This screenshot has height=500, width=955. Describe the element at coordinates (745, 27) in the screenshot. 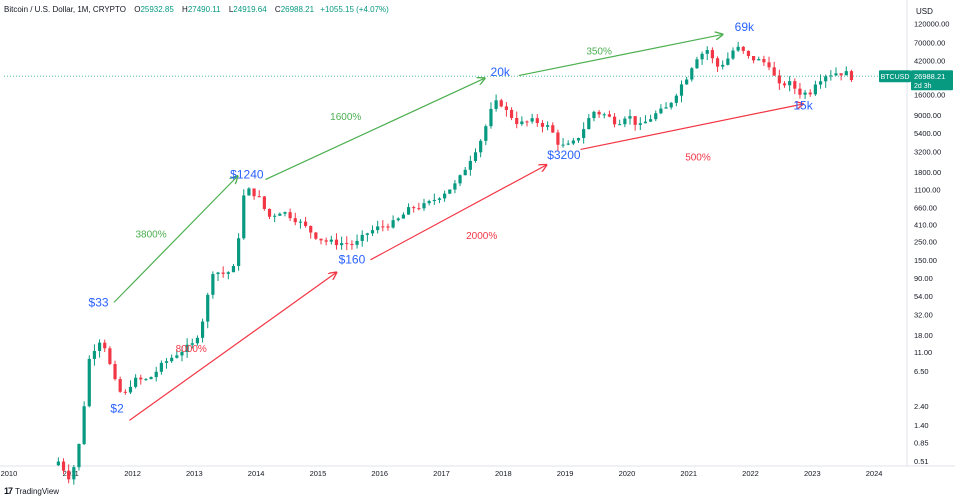

I see `price-level-label: 69k` at that location.